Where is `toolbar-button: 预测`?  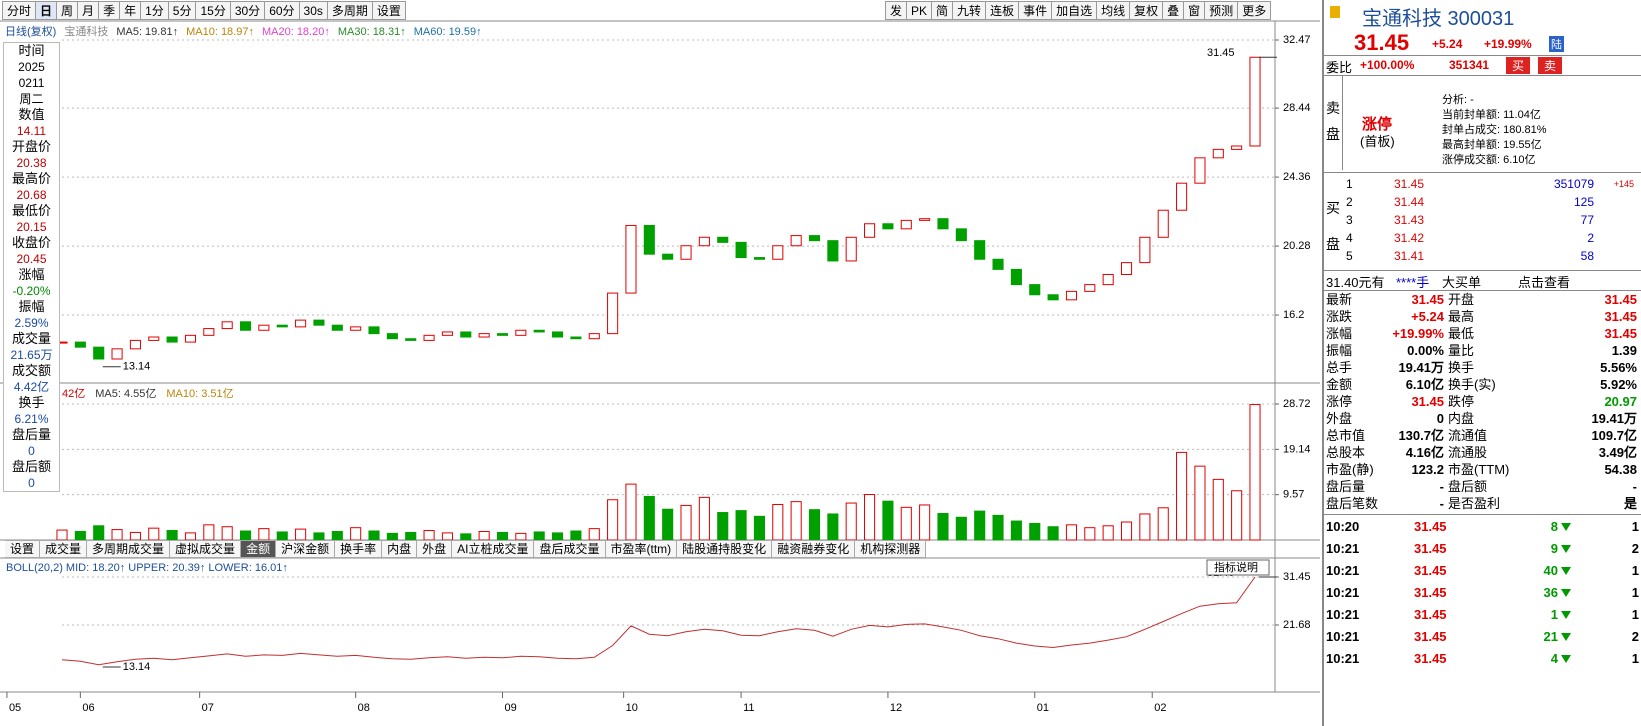 toolbar-button: 预测 is located at coordinates (1222, 10).